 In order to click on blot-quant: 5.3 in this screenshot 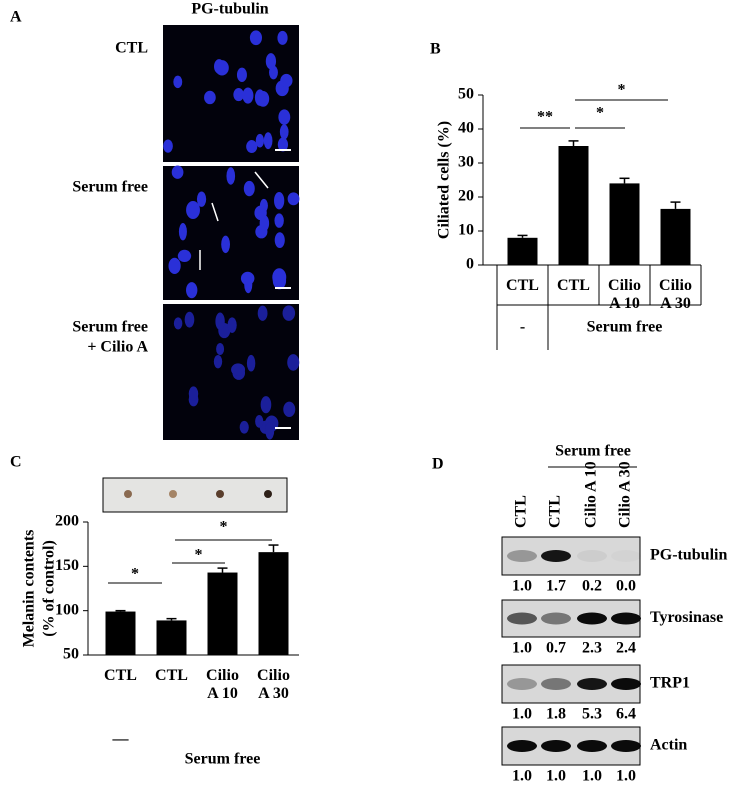, I will do `click(592, 714)`.